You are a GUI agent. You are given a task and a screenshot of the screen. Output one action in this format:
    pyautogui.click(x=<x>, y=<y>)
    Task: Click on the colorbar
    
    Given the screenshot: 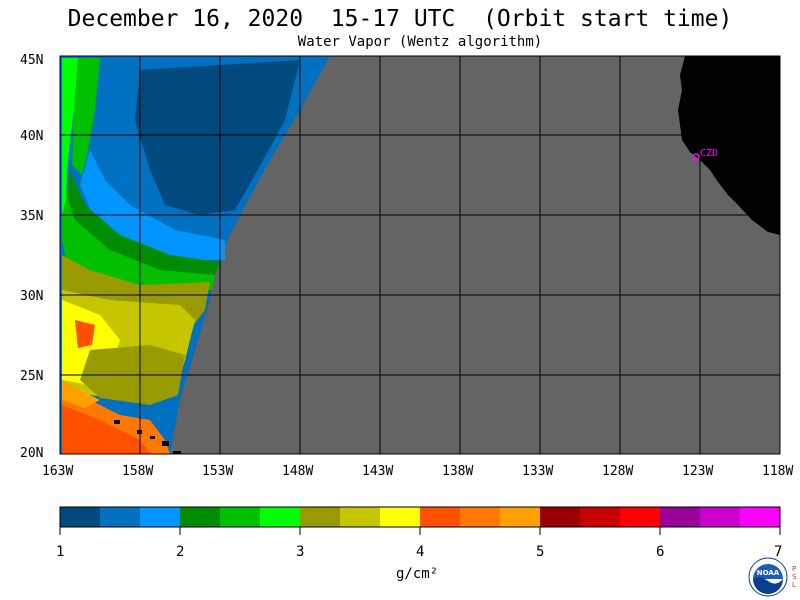 What is the action you would take?
    pyautogui.click(x=420, y=517)
    